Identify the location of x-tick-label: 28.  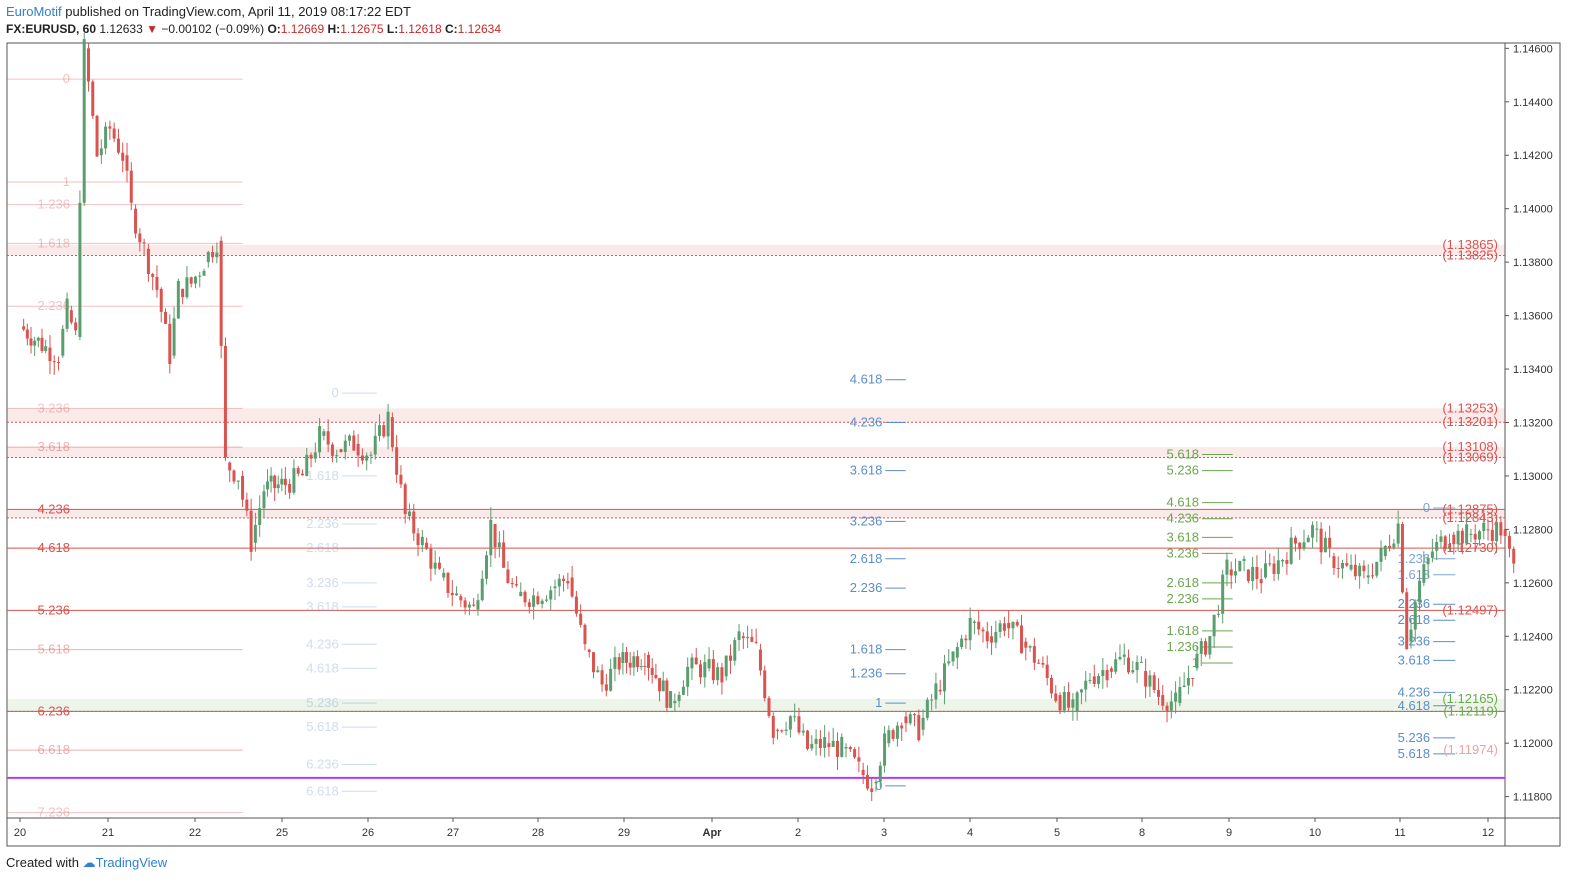
(538, 833).